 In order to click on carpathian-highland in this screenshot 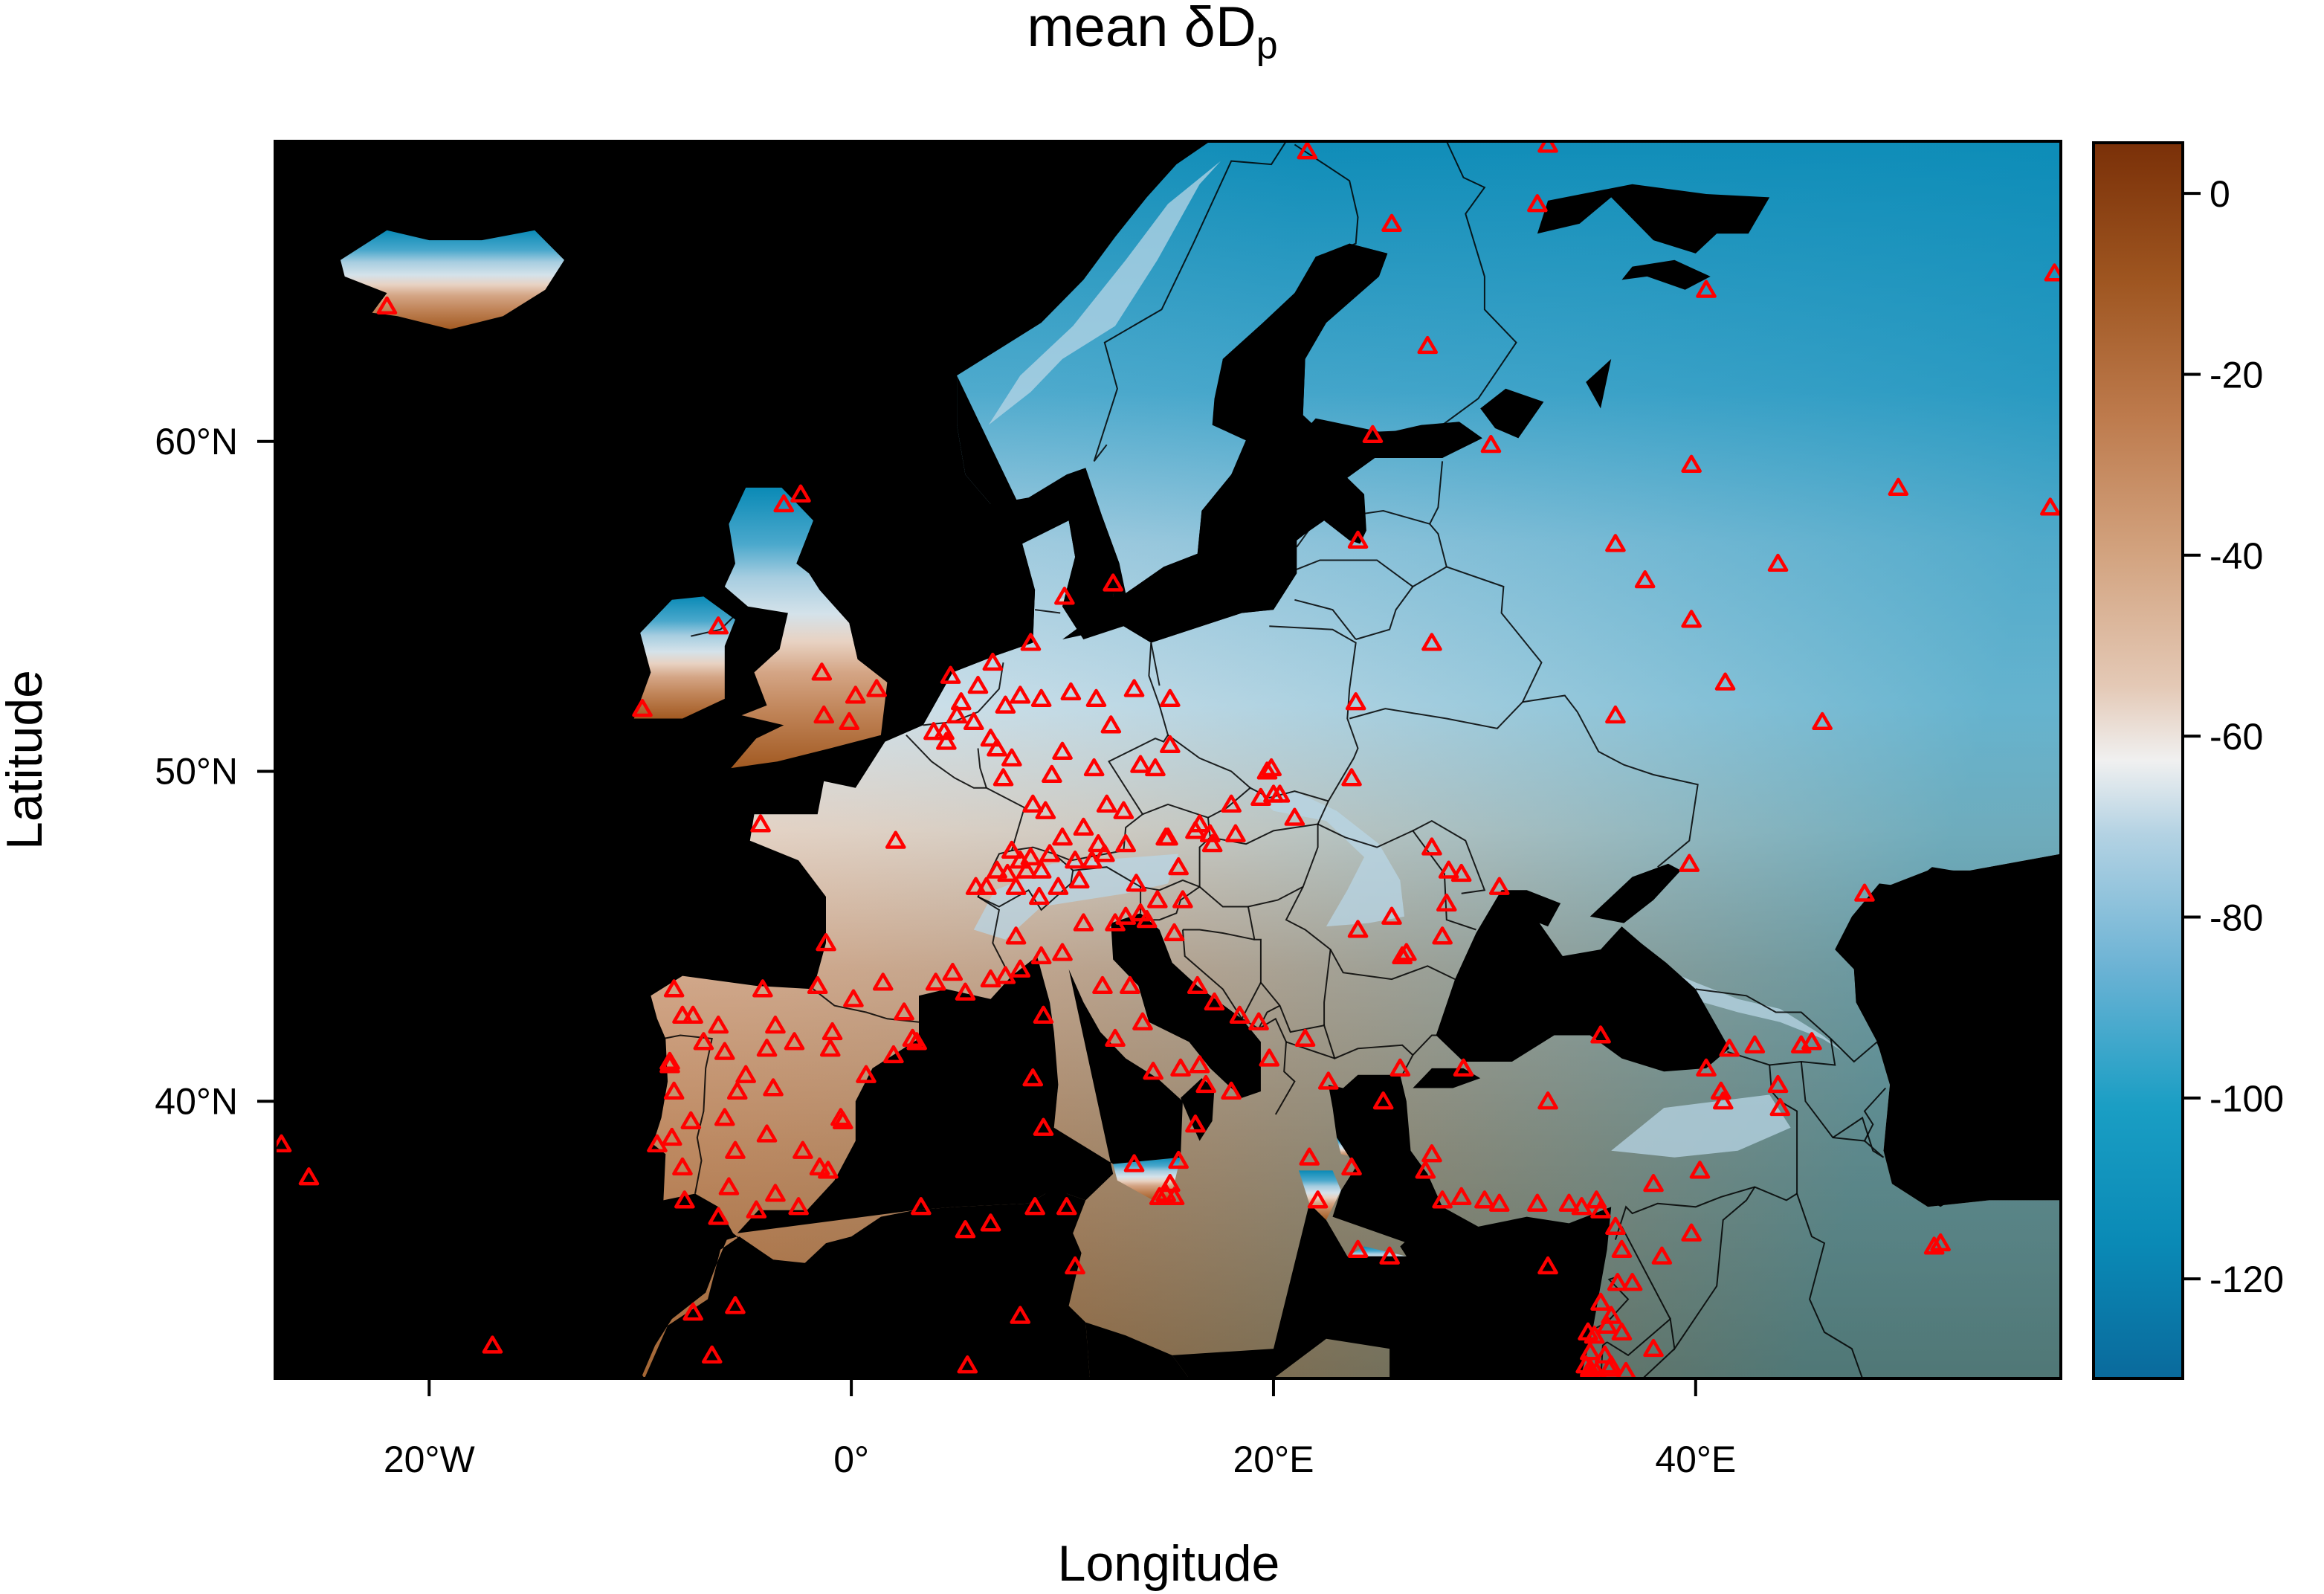, I will do `click(1328, 859)`.